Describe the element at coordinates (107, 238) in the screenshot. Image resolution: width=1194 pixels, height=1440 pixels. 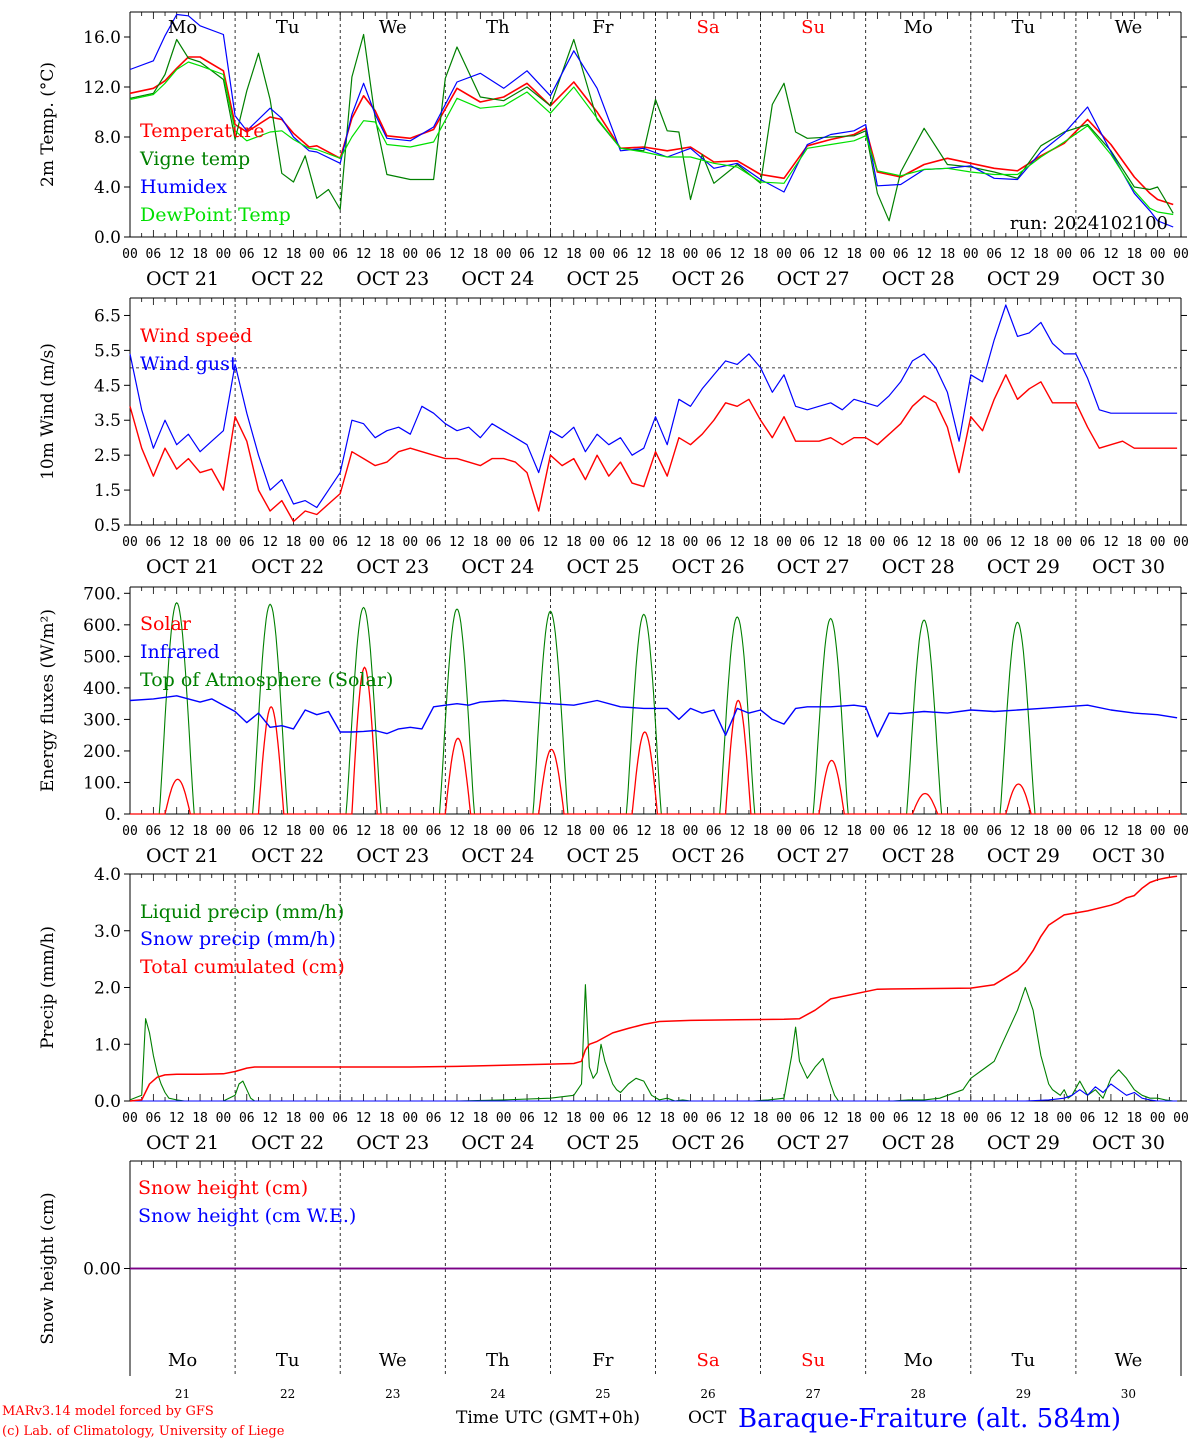
I see `y-tick-label: 0.0` at that location.